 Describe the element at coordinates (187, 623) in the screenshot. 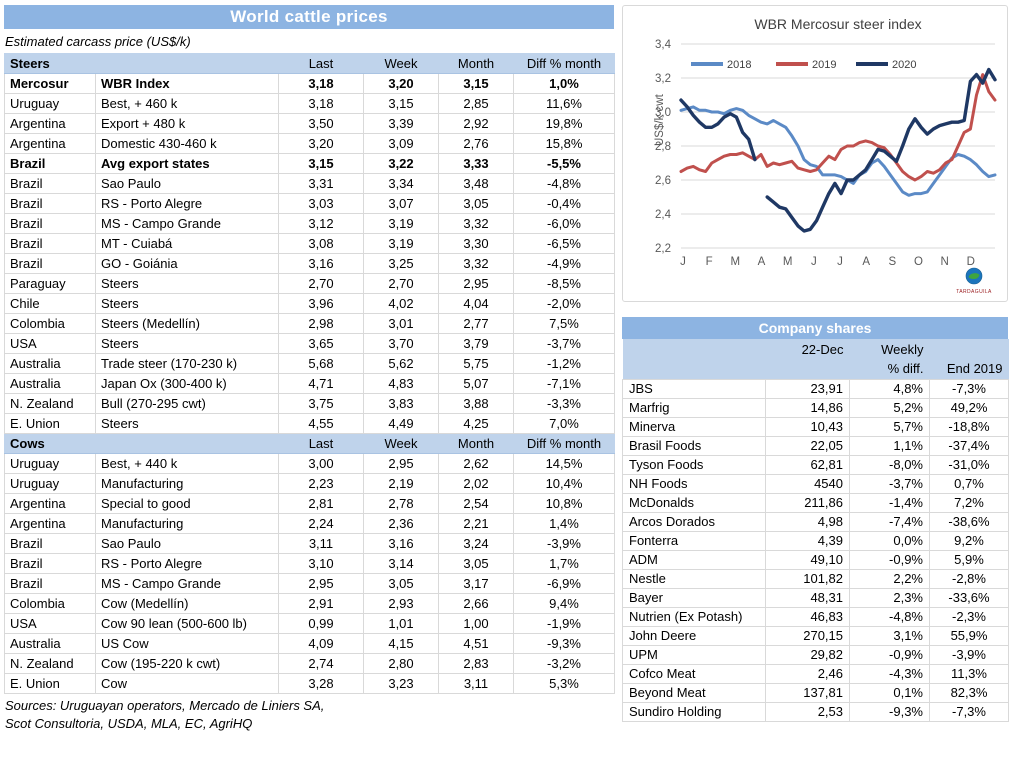

I see `description-cell: Cow 90 lean (500-600 lb)` at that location.